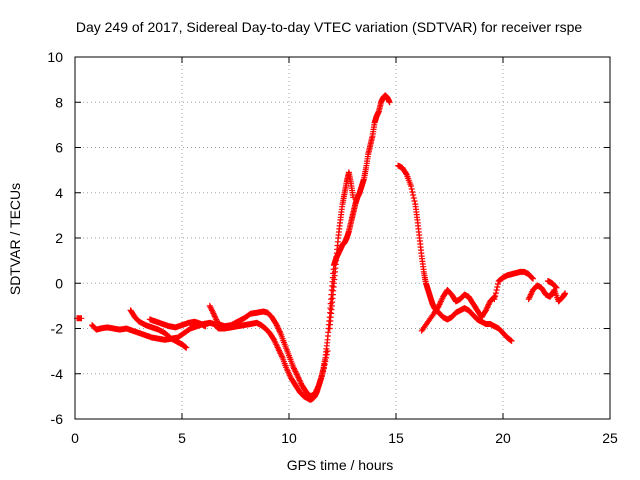 Image resolution: width=640 pixels, height=480 pixels. What do you see at coordinates (59, 102) in the screenshot?
I see `y-tick-label: 8` at bounding box center [59, 102].